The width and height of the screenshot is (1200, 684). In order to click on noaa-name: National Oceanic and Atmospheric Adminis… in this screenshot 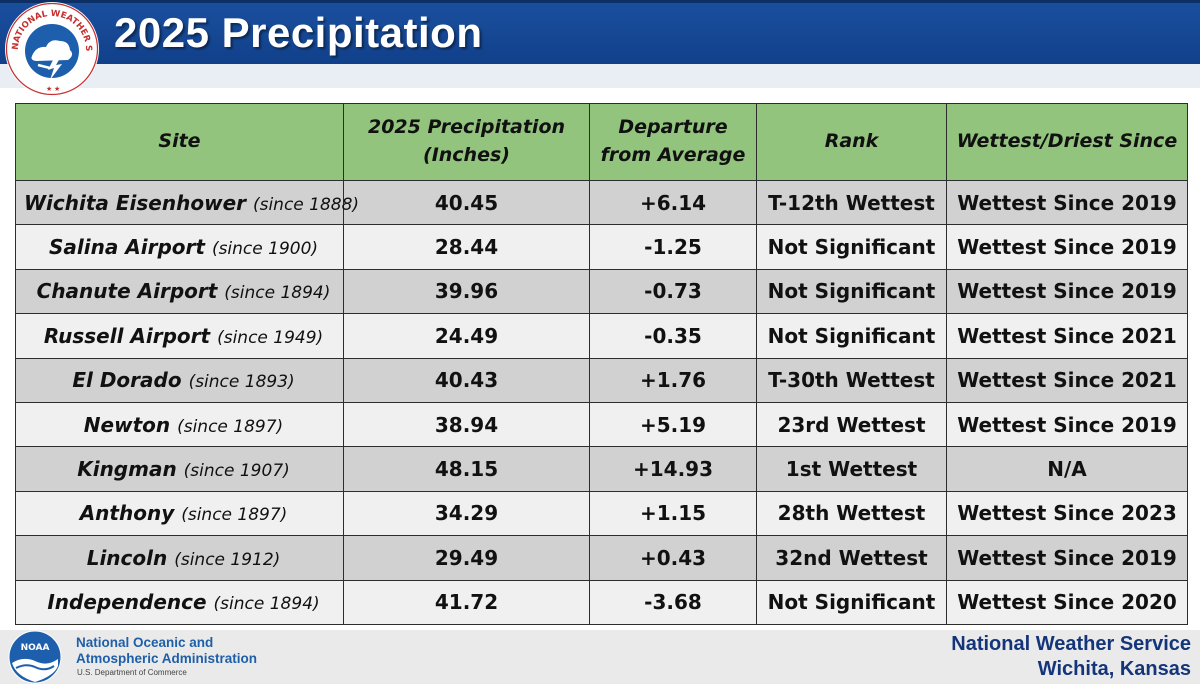, I will do `click(167, 650)`.